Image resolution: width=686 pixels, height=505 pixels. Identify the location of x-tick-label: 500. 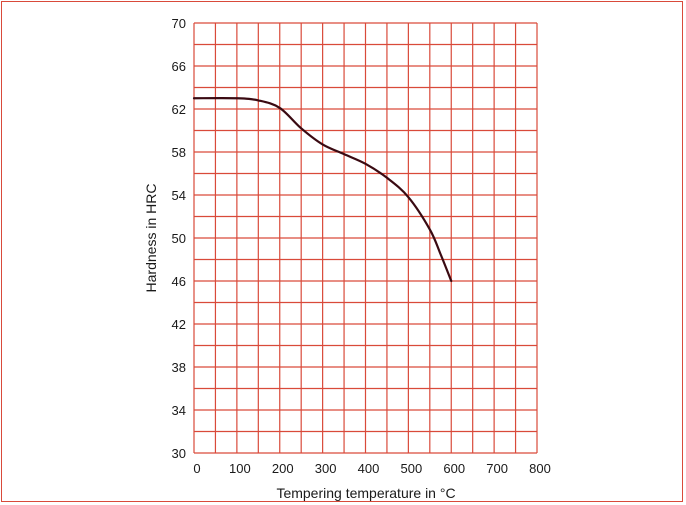
(412, 468).